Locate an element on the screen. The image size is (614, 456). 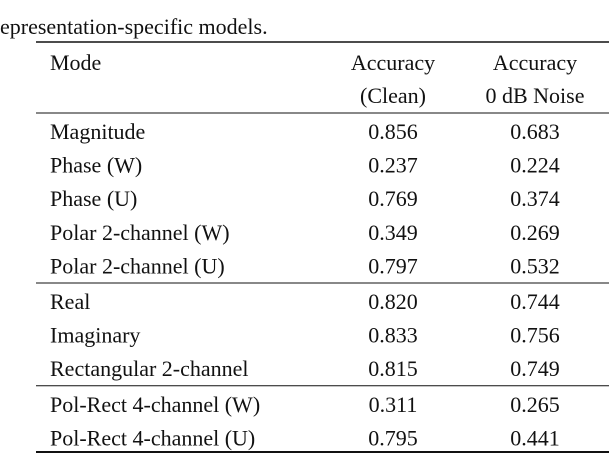
cell-value: 0.797 is located at coordinates (393, 265).